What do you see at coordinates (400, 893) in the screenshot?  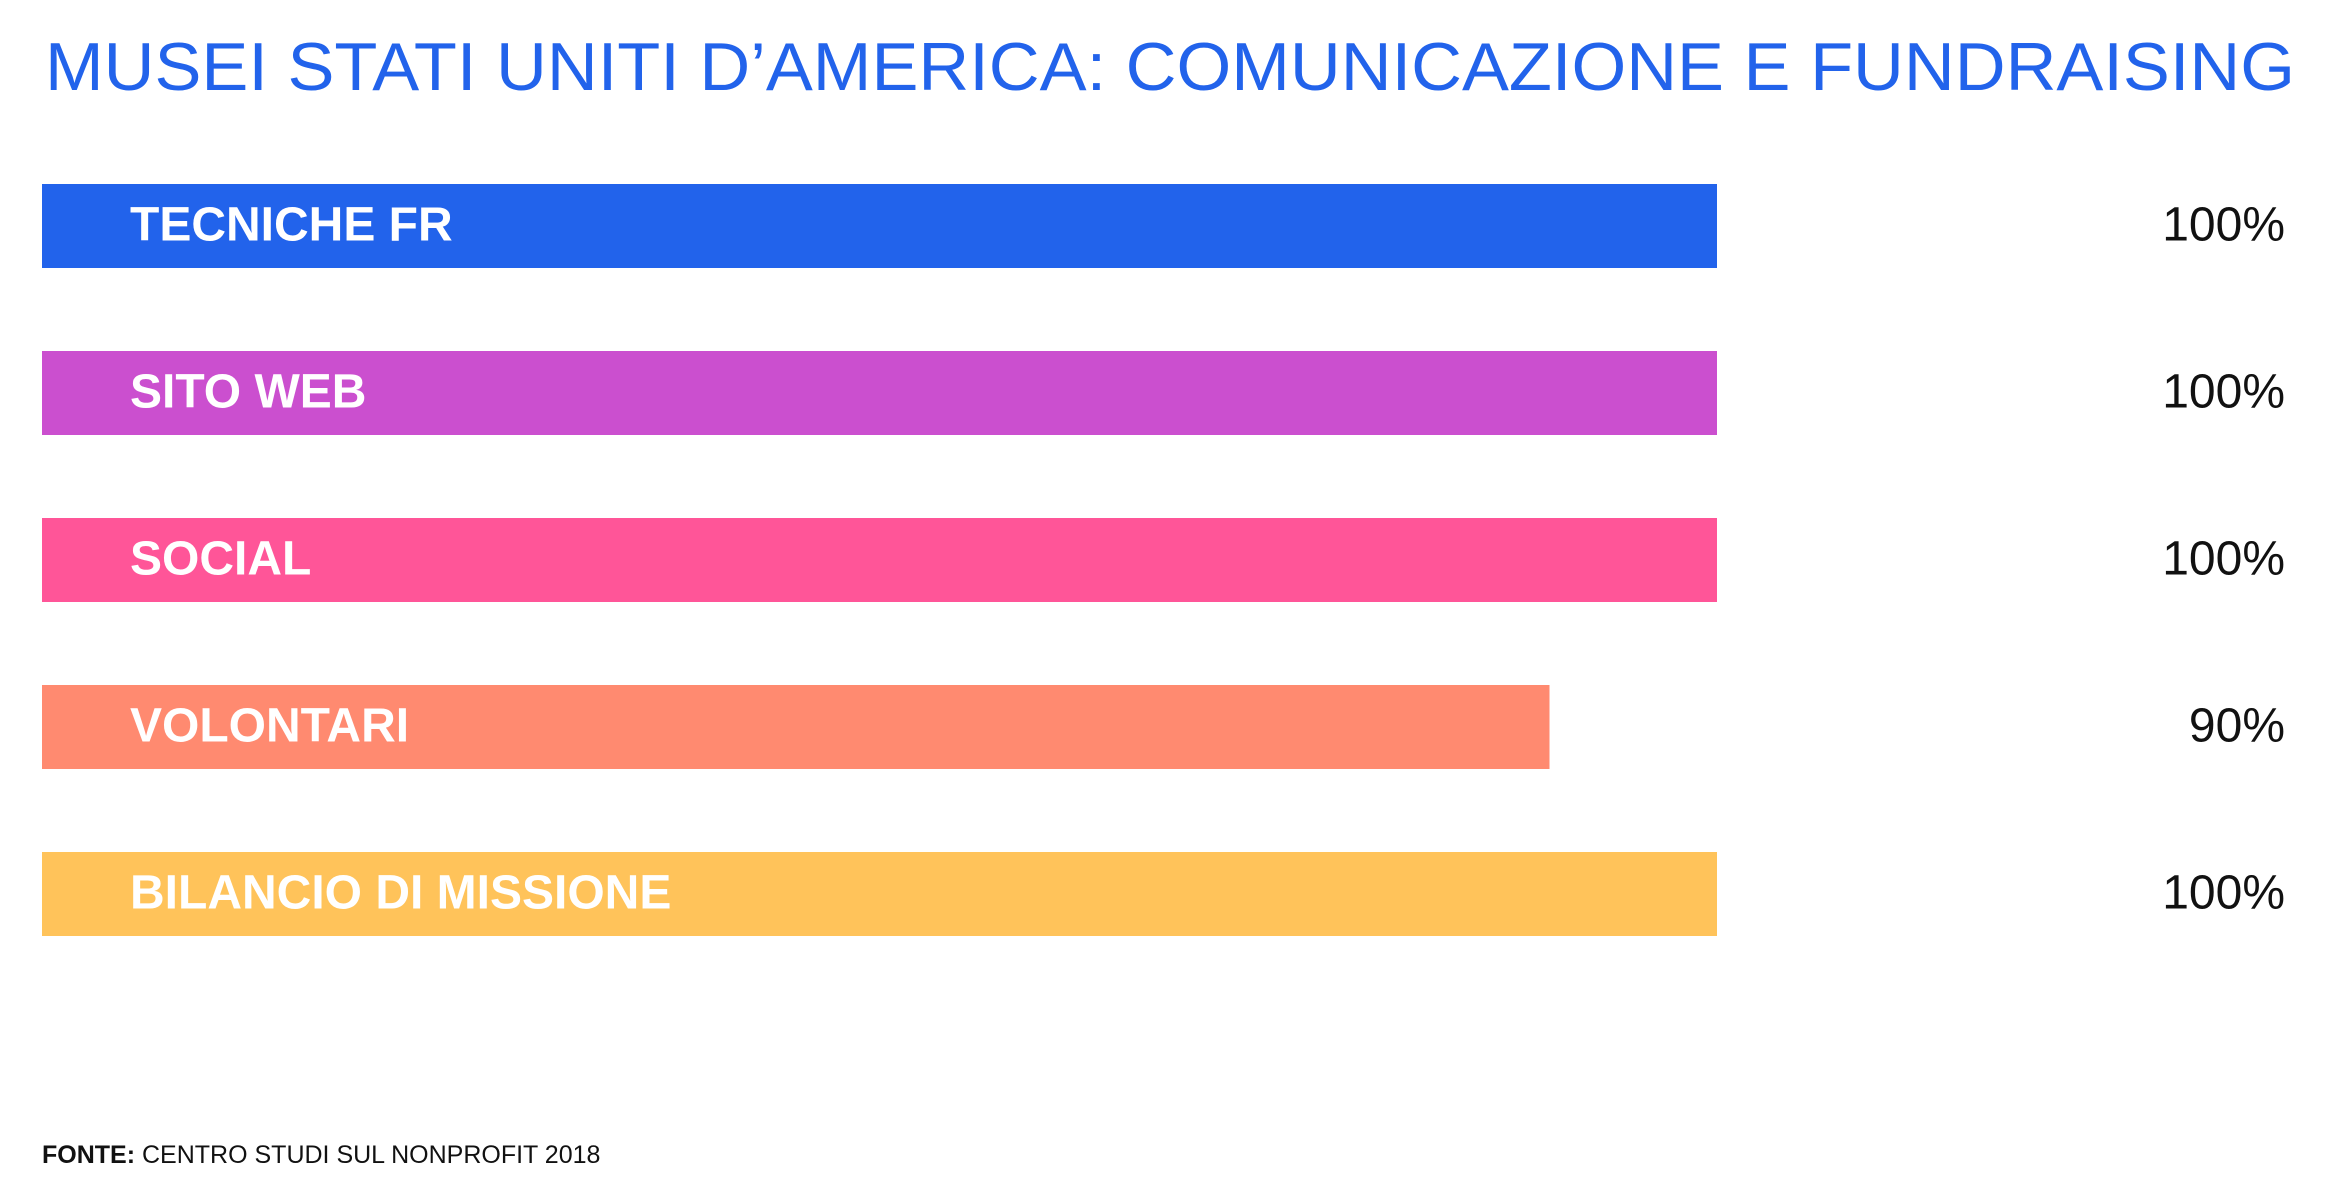 I see `category-label: BILANCIO DI MISSIONE` at bounding box center [400, 893].